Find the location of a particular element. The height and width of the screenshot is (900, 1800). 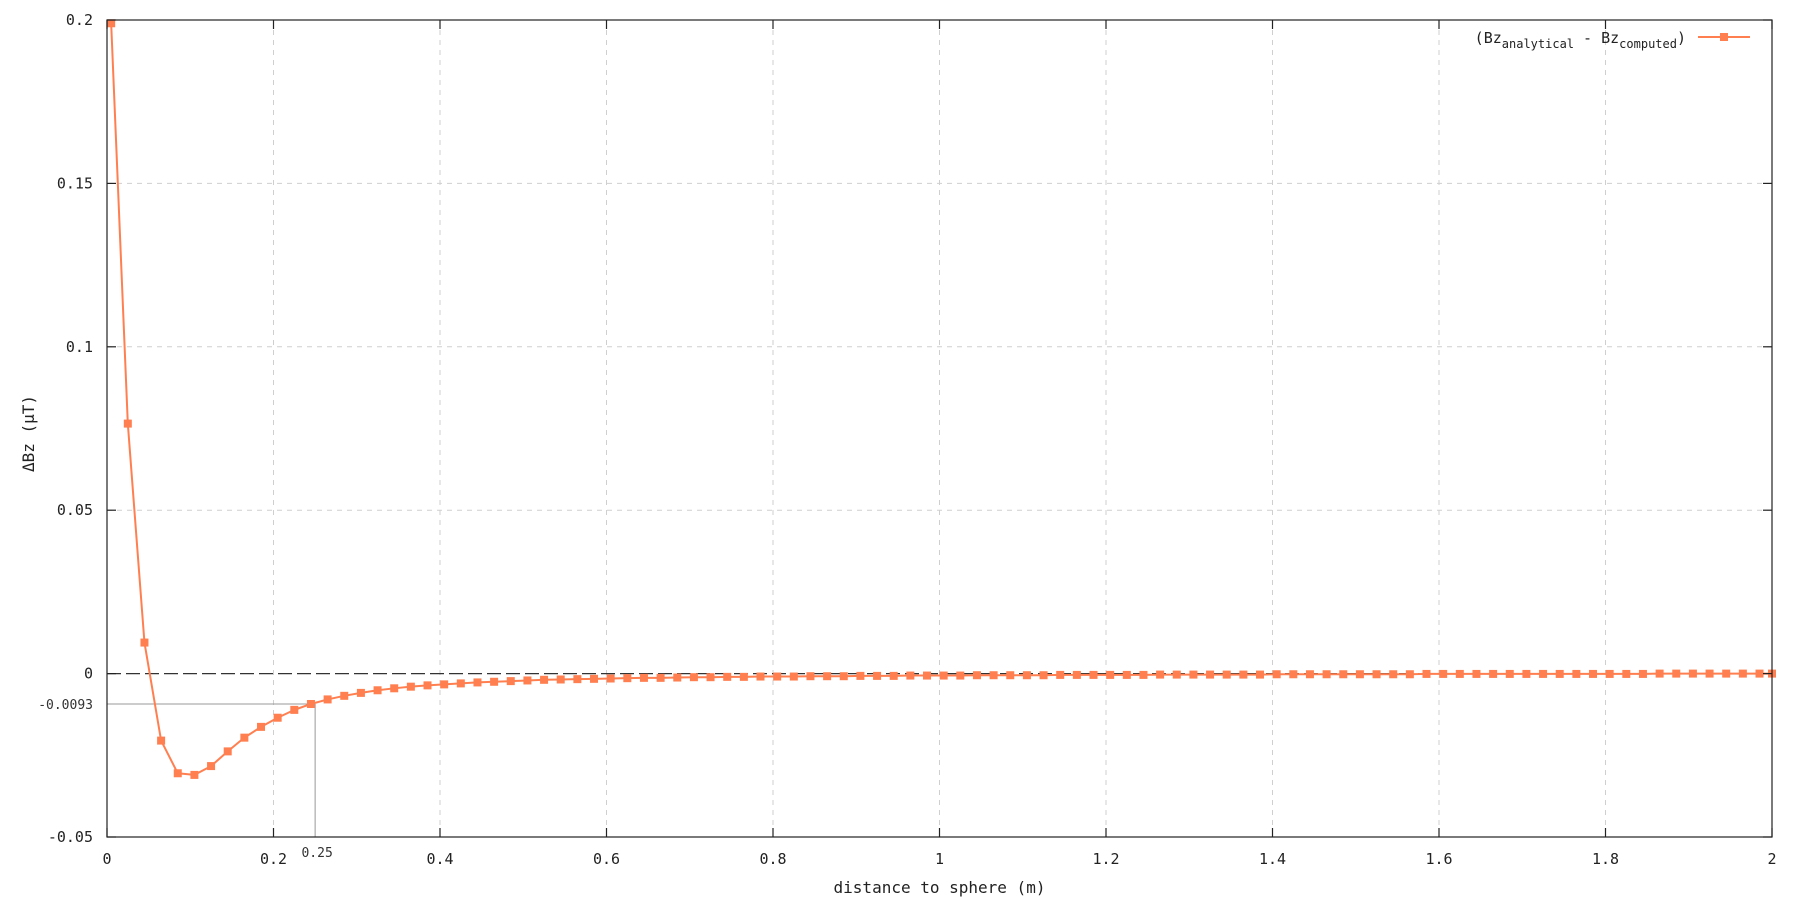

x-tick-label: 0 is located at coordinates (106, 859).